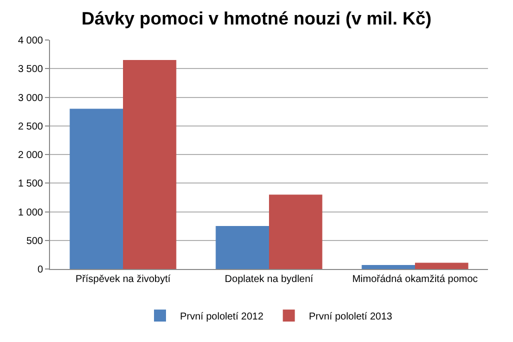 The image size is (513, 342). I want to click on x-tick-label: Mimořádná okamžitá pomoc, so click(415, 279).